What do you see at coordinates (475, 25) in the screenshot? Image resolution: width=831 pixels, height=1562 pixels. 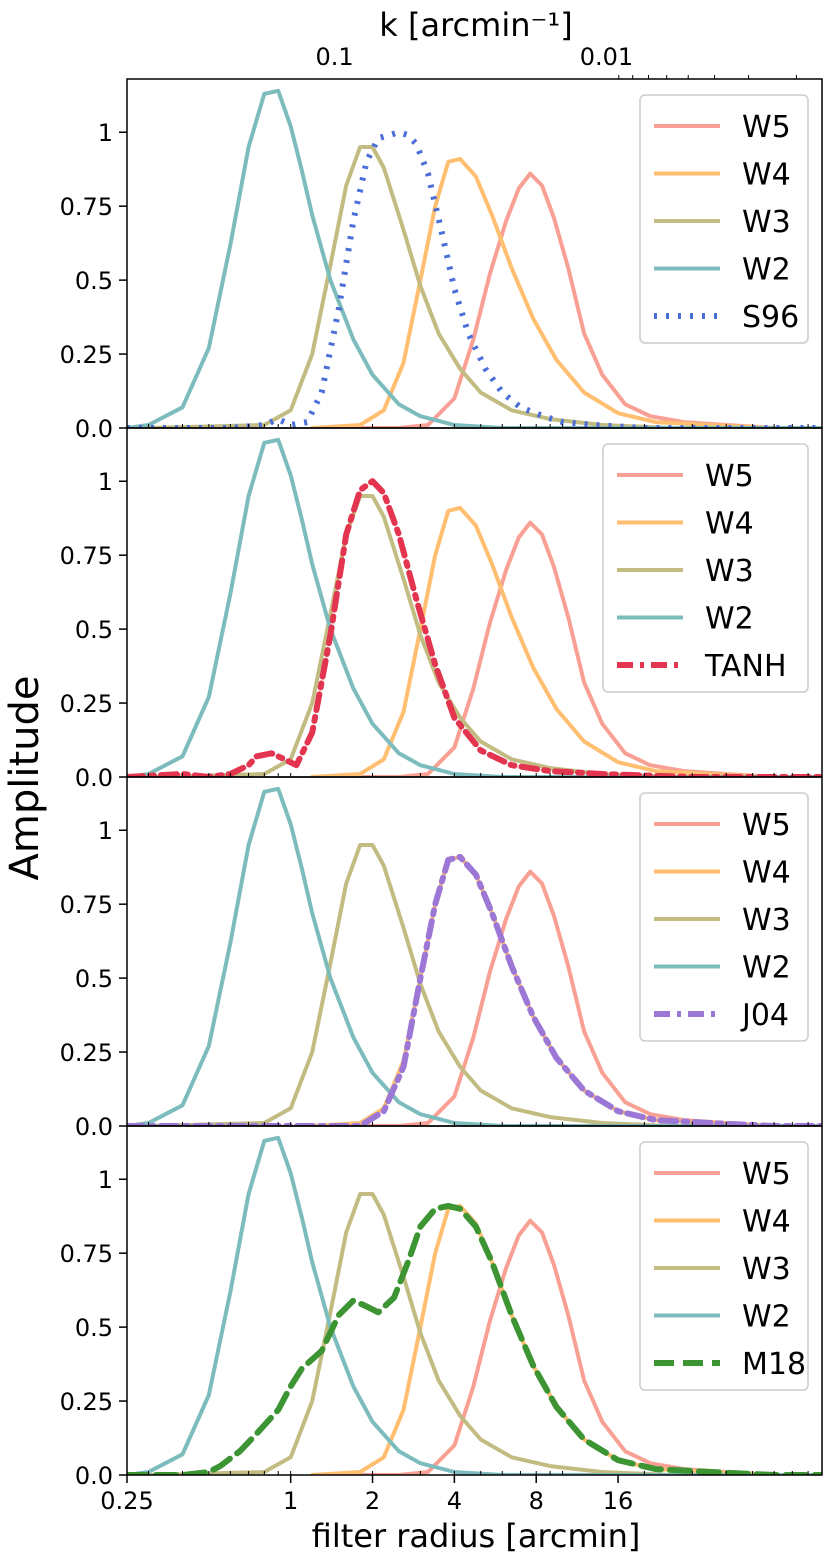 I see `top-axis-label: k [arcmin⁻¹]` at bounding box center [475, 25].